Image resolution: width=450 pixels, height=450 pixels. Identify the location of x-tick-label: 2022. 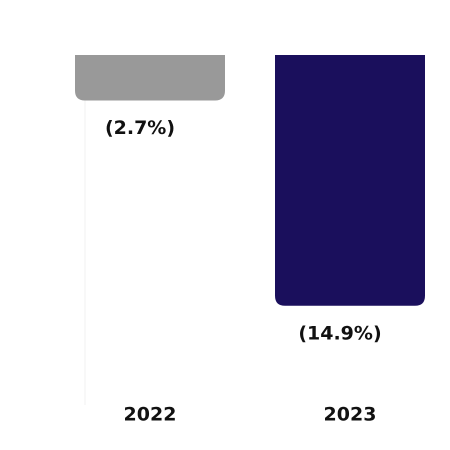
(150, 415).